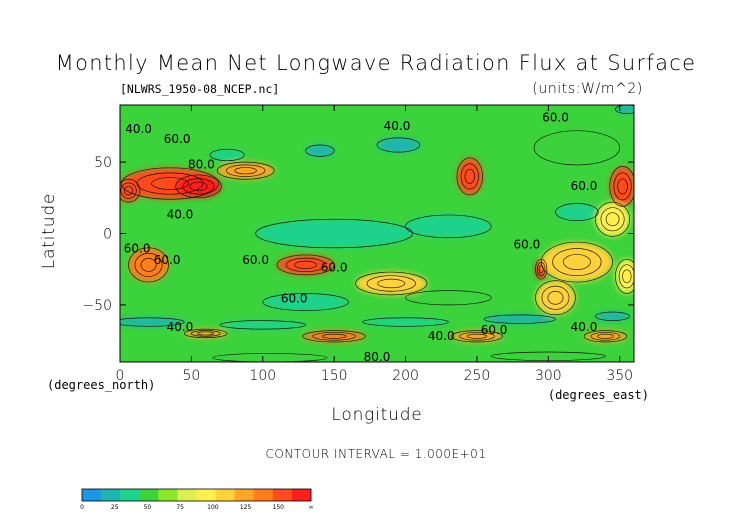  I want to click on colorbar-tick-label-4: 100, so click(213, 507).